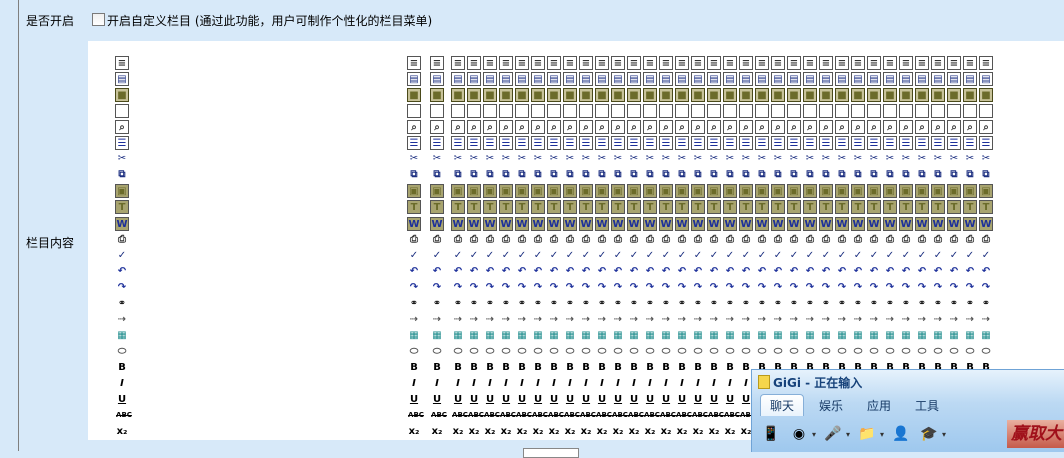 This screenshot has width=1064, height=458. I want to click on subscript-icon: x₂, so click(414, 432).